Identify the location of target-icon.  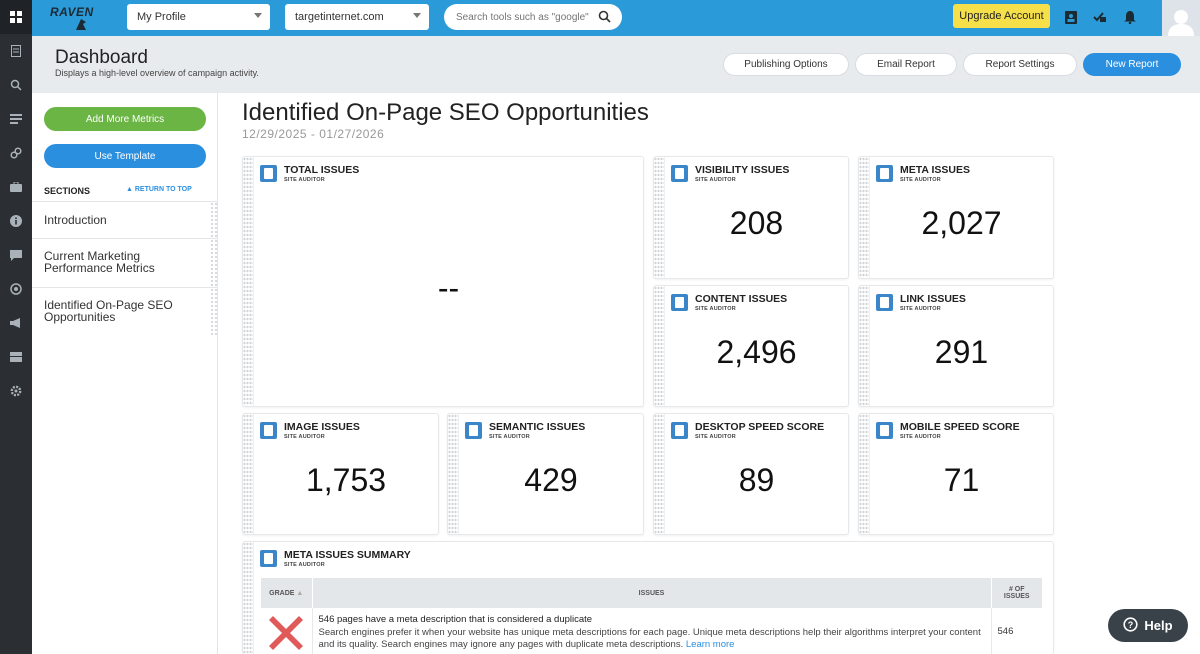
(16, 289).